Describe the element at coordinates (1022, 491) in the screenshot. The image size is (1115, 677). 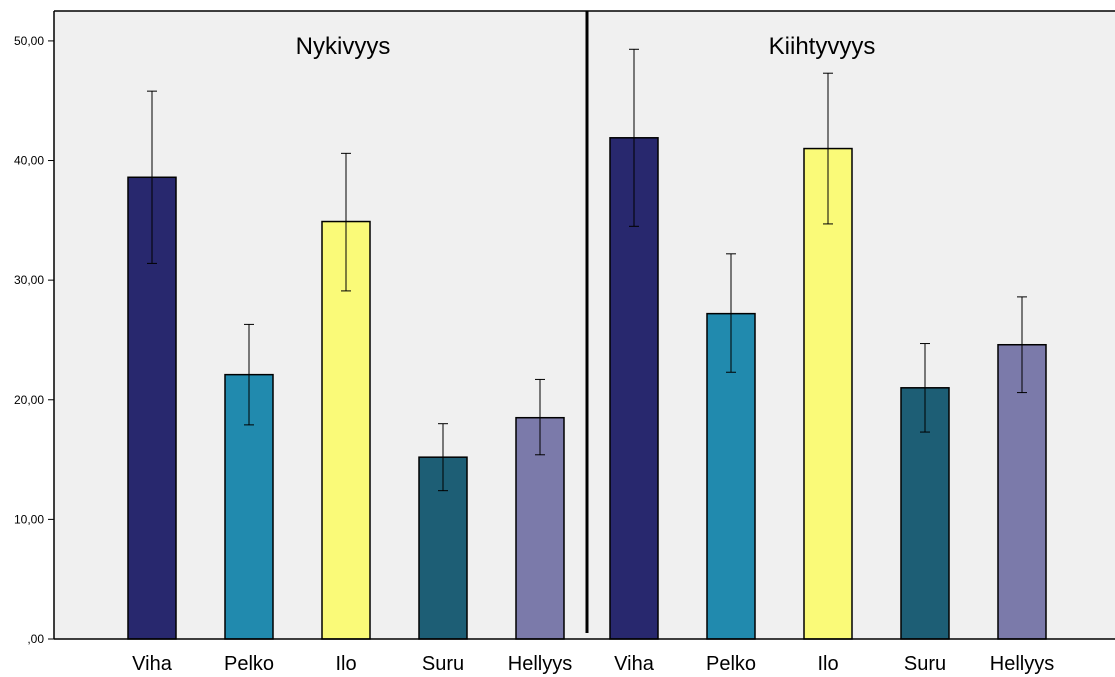
I see `bar-kiihtyvyys-hellyys` at that location.